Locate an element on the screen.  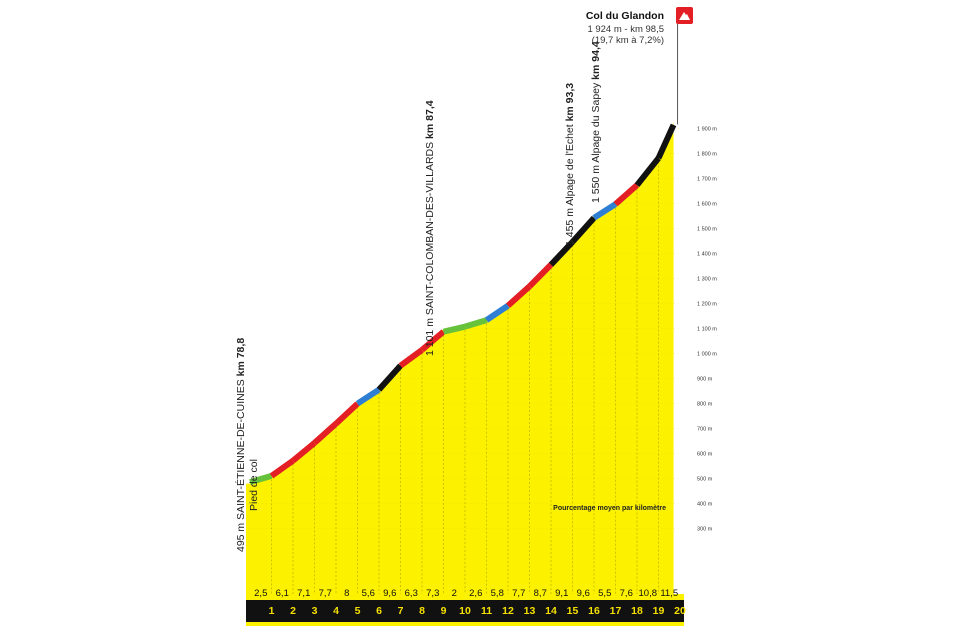
altitude-tick-label: 500 m is located at coordinates (705, 479).